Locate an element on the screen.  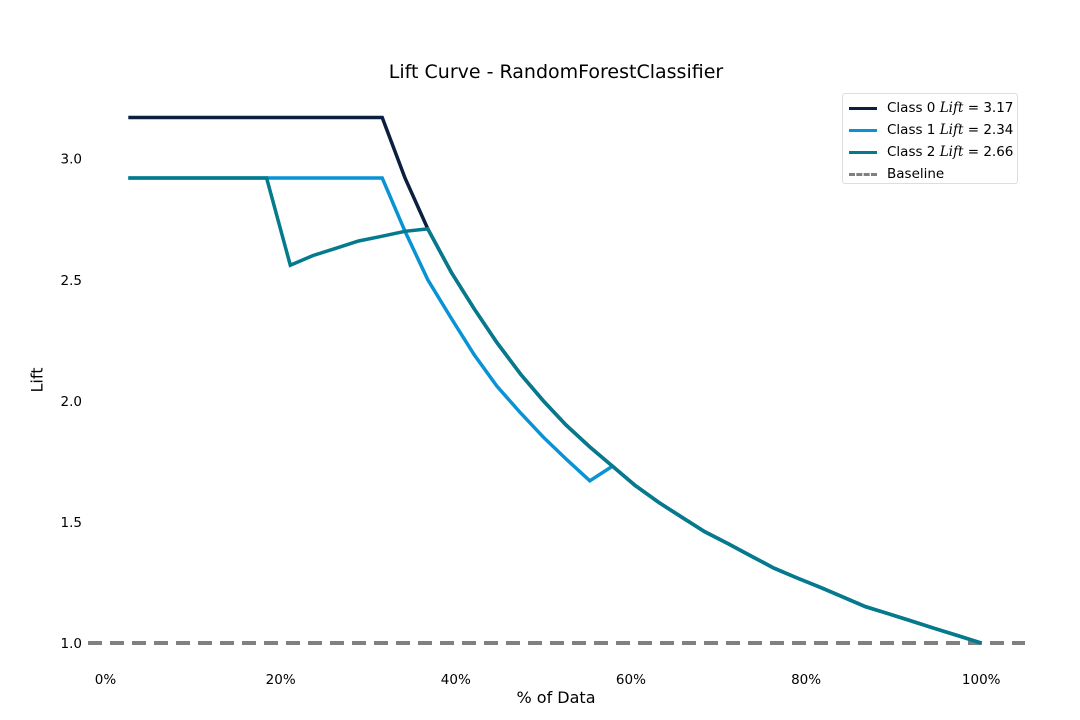
x-tick-label: 100% is located at coordinates (981, 680).